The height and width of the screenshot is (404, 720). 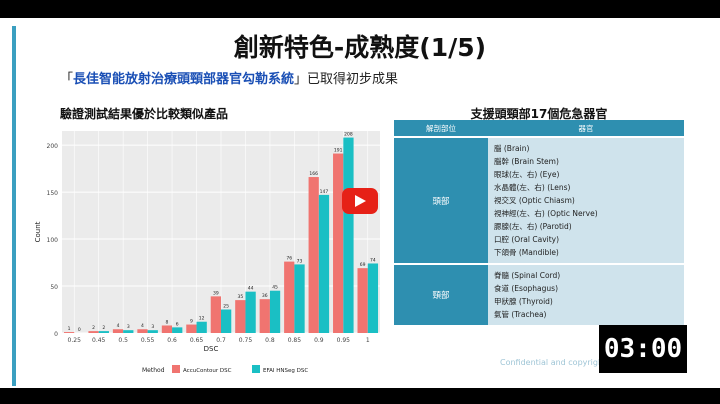 I want to click on data-label: 76, so click(x=289, y=259).